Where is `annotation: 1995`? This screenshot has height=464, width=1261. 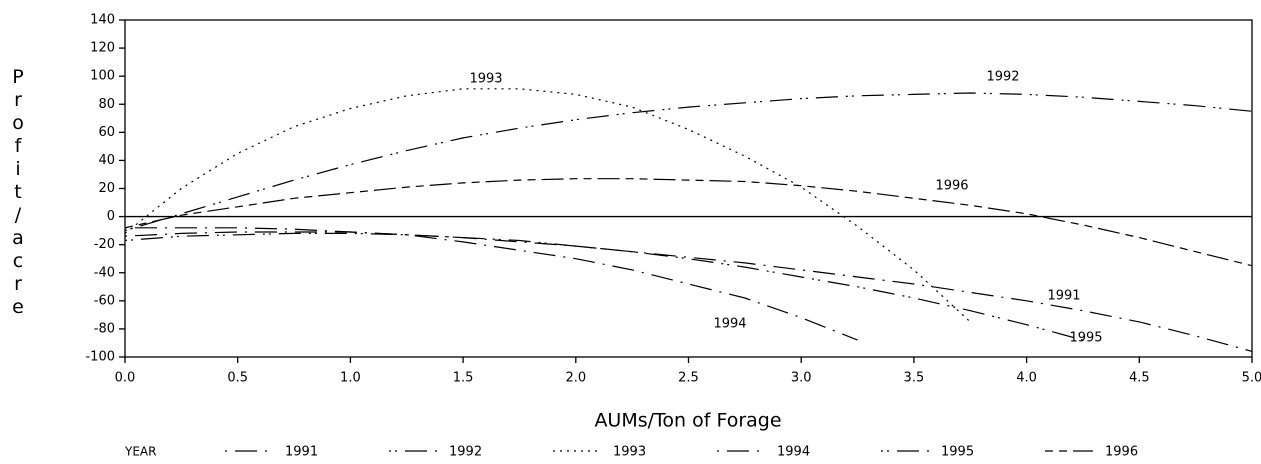 annotation: 1995 is located at coordinates (1085, 338).